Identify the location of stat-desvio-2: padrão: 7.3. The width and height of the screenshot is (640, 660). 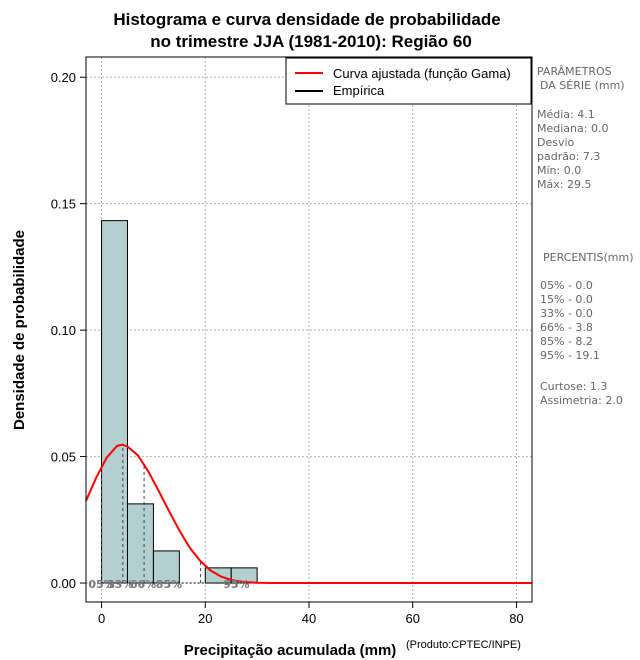
(568, 156).